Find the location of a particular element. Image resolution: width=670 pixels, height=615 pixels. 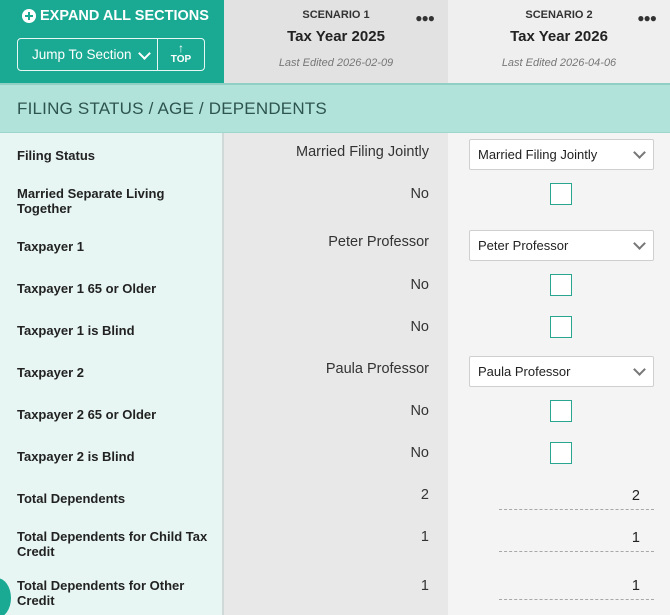

row-label-married-separate-living-together: Married Separate Living Together is located at coordinates (91, 201).